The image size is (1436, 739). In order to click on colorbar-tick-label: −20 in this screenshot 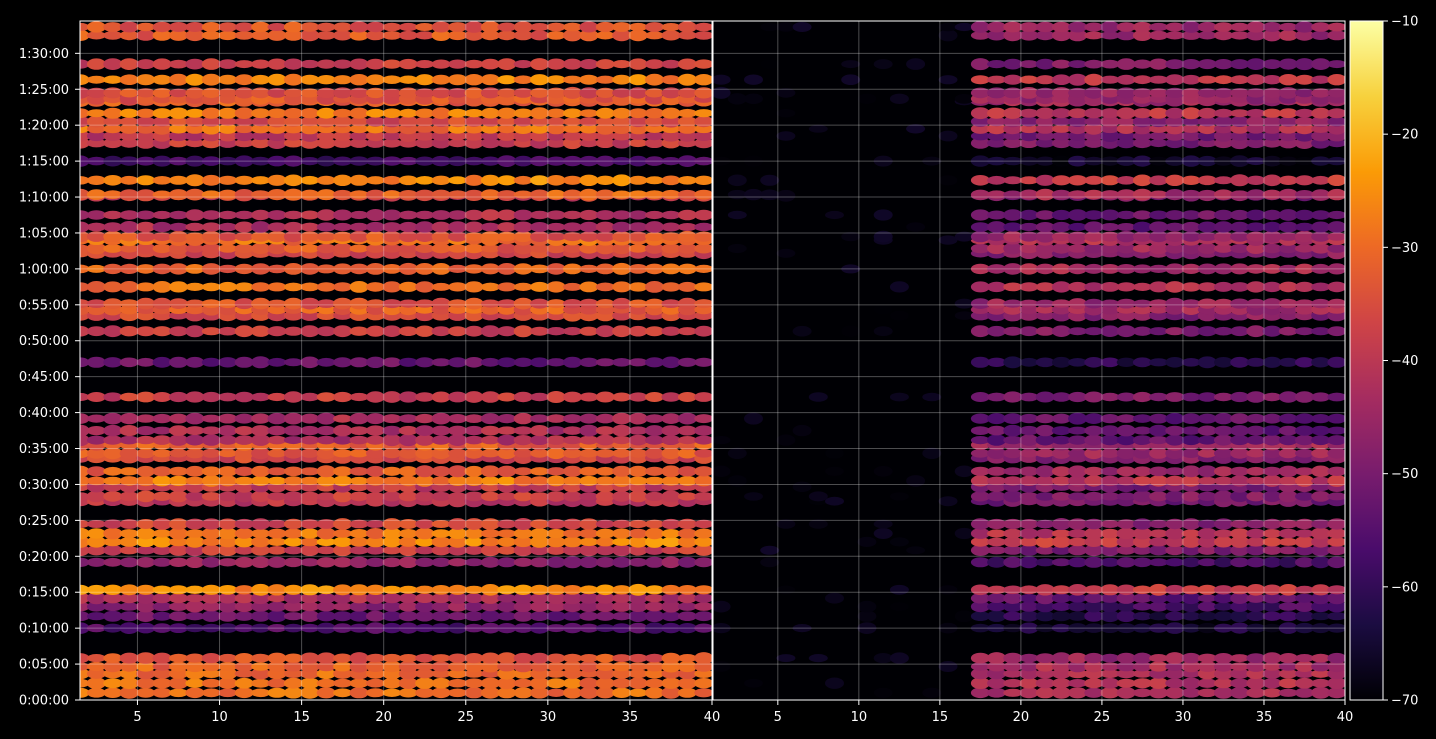, I will do `click(1404, 135)`.